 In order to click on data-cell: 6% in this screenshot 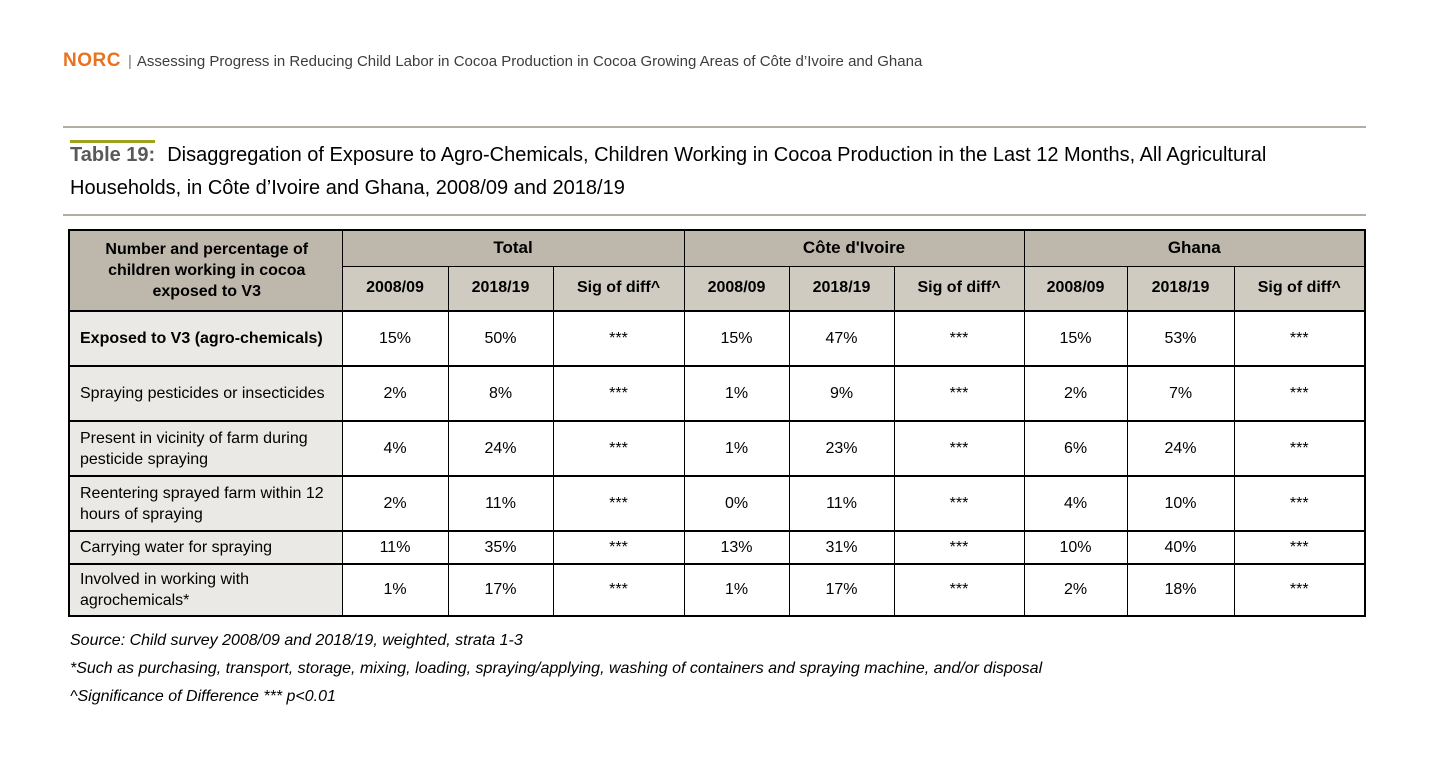, I will do `click(1075, 448)`.